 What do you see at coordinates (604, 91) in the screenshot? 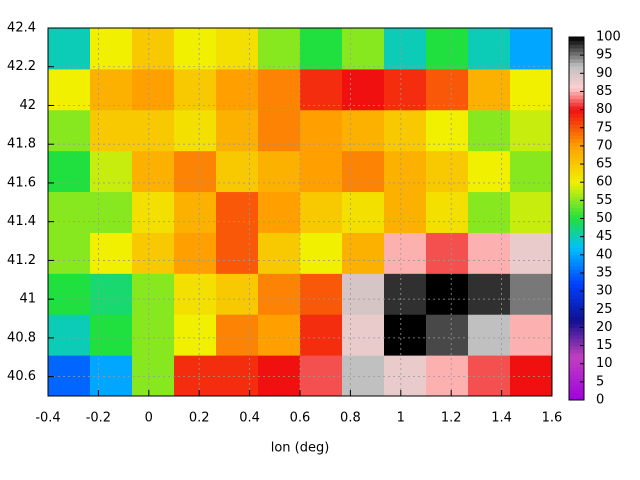
I see `colorbar-tick-label: 85` at bounding box center [604, 91].